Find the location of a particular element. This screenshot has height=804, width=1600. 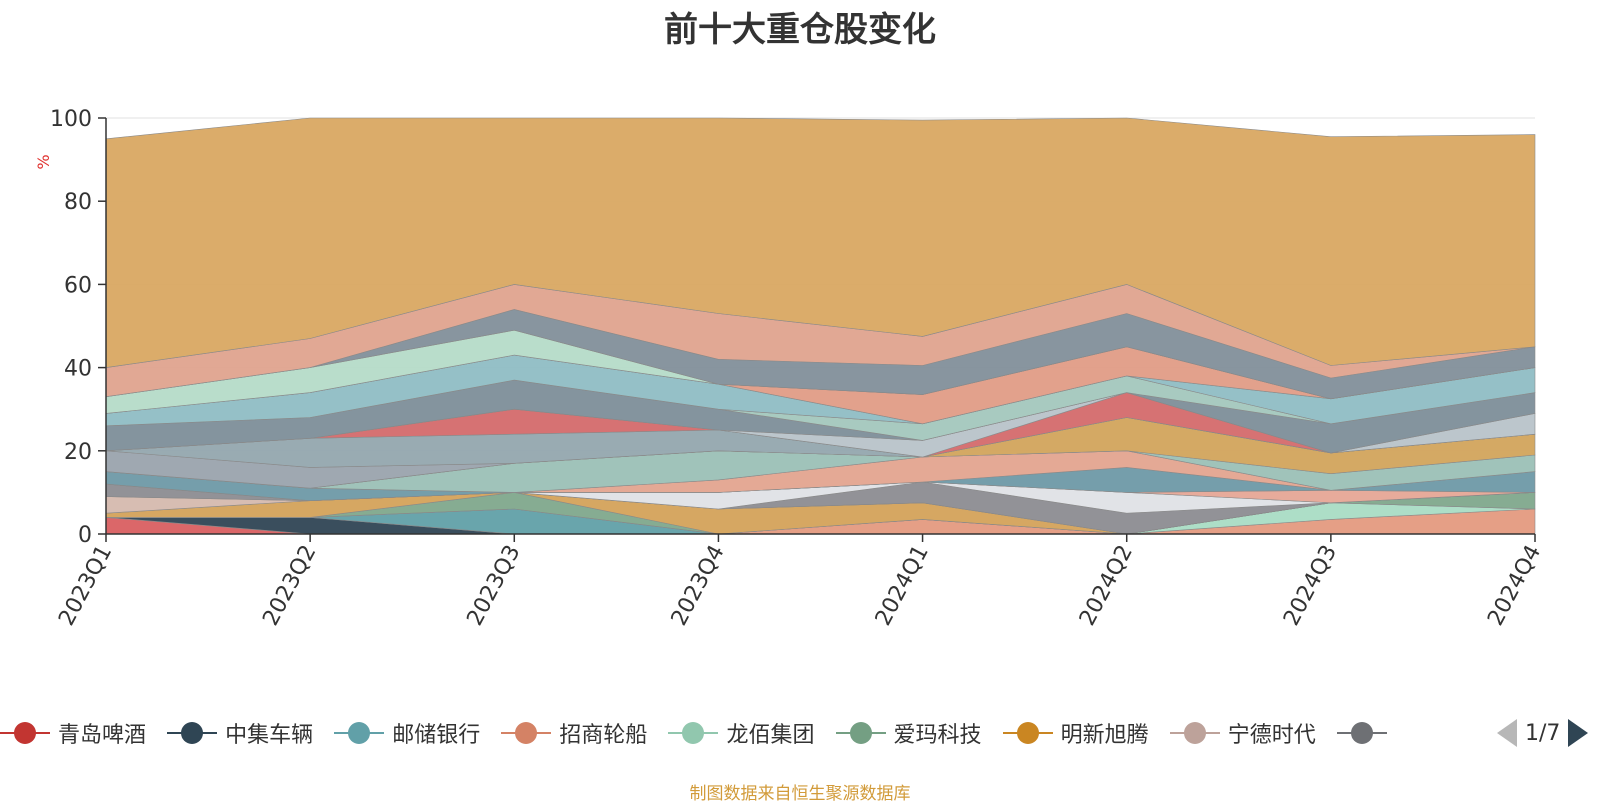

x-tick-label: 2023Q1 is located at coordinates (85, 585).